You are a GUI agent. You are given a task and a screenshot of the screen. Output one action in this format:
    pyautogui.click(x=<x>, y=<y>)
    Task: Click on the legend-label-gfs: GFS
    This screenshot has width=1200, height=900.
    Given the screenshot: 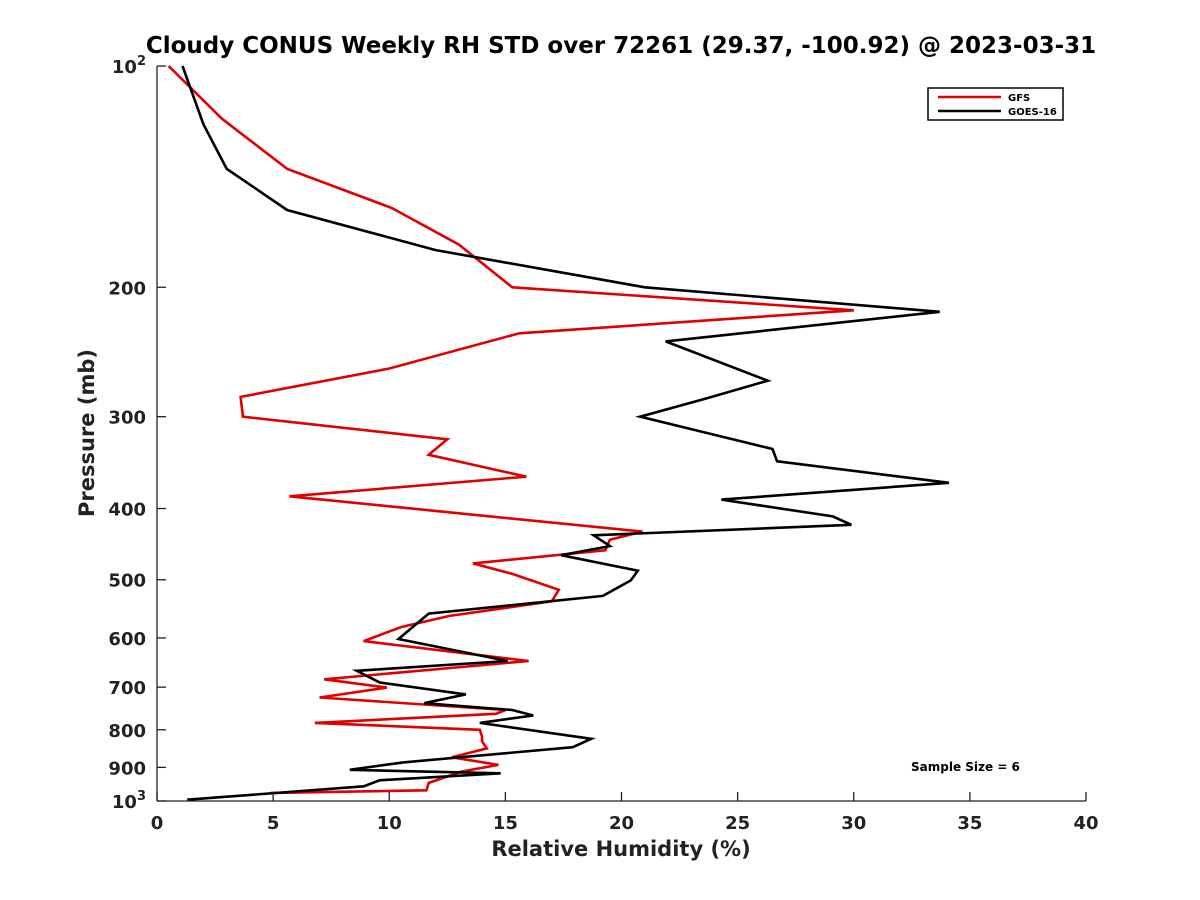 What is the action you would take?
    pyautogui.click(x=1019, y=98)
    